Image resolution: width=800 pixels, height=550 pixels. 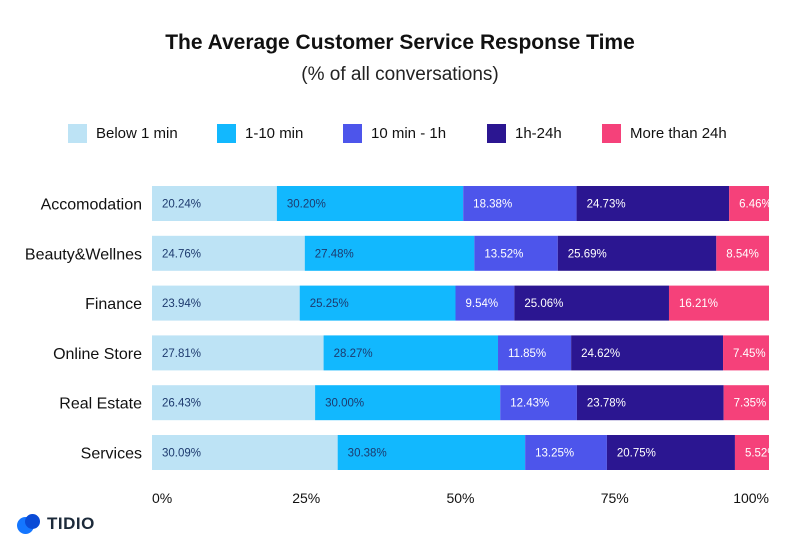 I want to click on data-label: 8.54%, so click(x=742, y=254).